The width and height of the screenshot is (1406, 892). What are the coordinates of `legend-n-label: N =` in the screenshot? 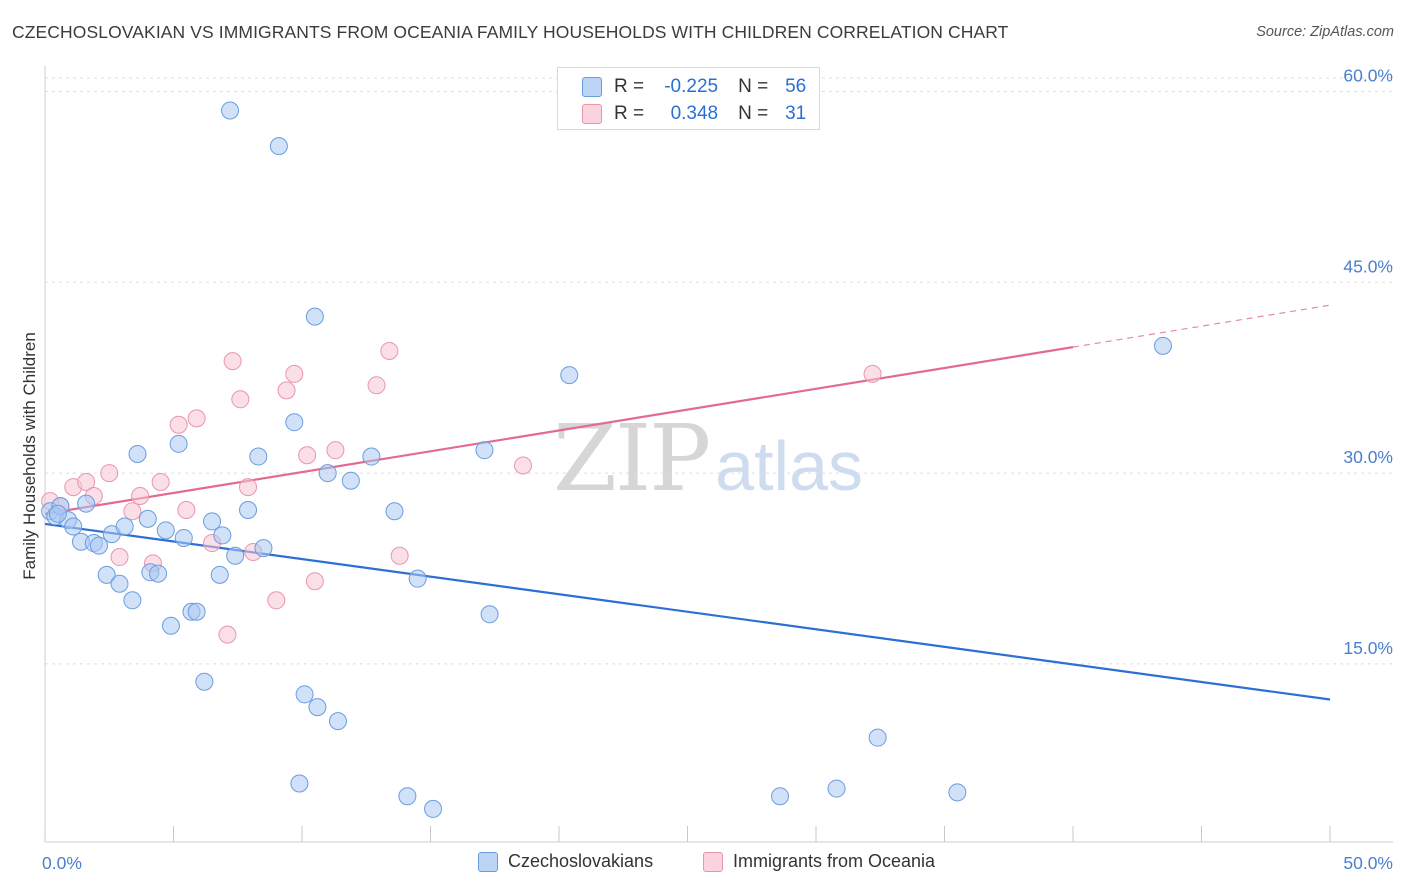 It's located at (753, 113).